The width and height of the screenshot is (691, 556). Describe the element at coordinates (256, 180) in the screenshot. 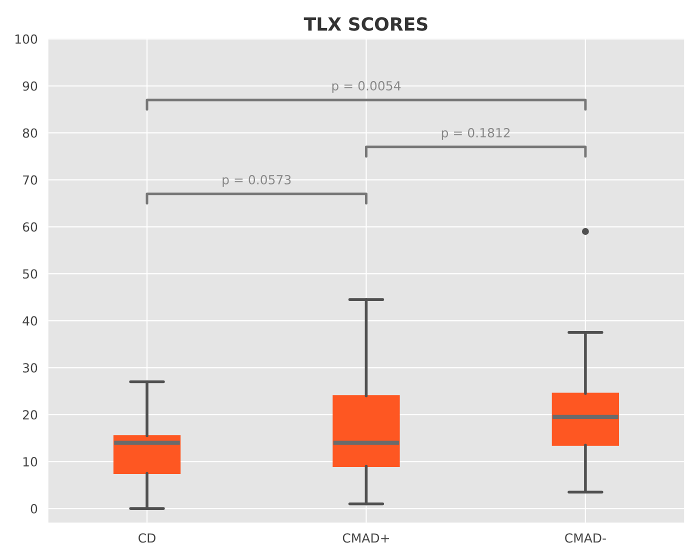

I see `annotation: p = 0.0573` at that location.